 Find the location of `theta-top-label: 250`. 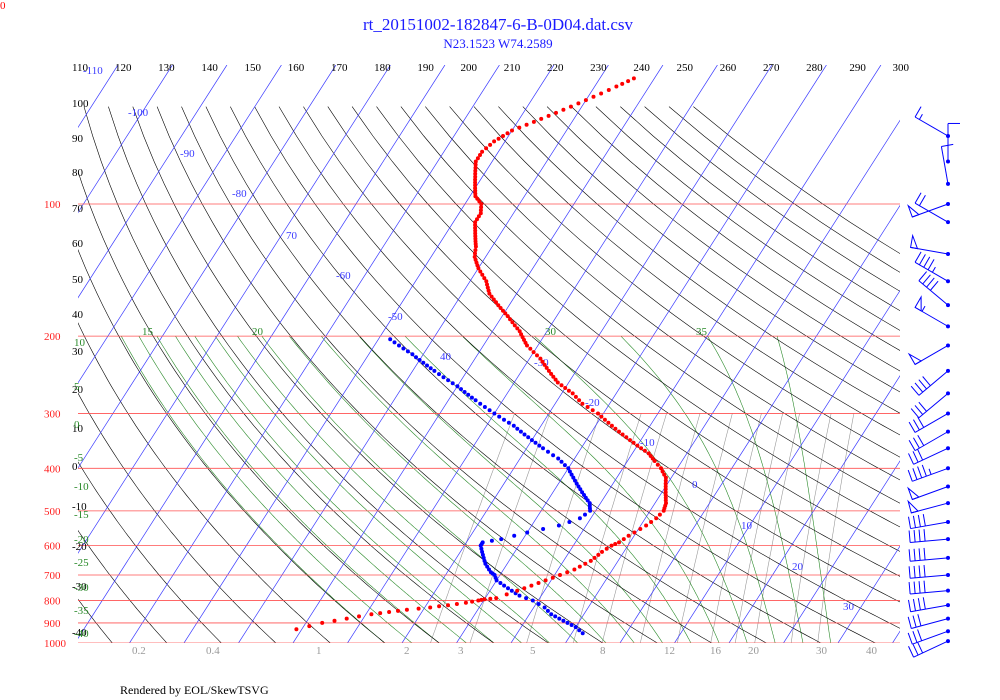

theta-top-label: 250 is located at coordinates (685, 68).